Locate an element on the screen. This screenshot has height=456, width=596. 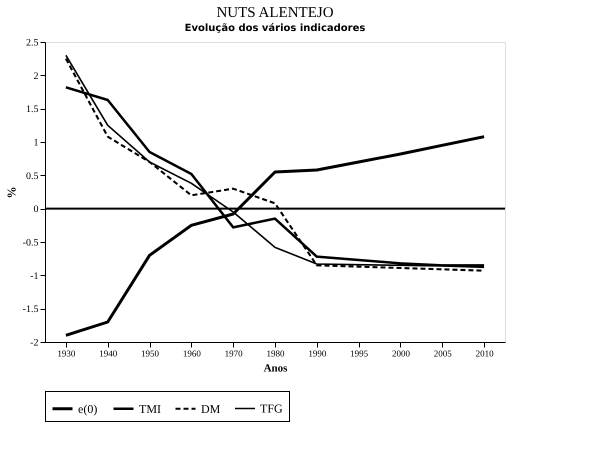
y-tick-label: 0 is located at coordinates (36, 210).